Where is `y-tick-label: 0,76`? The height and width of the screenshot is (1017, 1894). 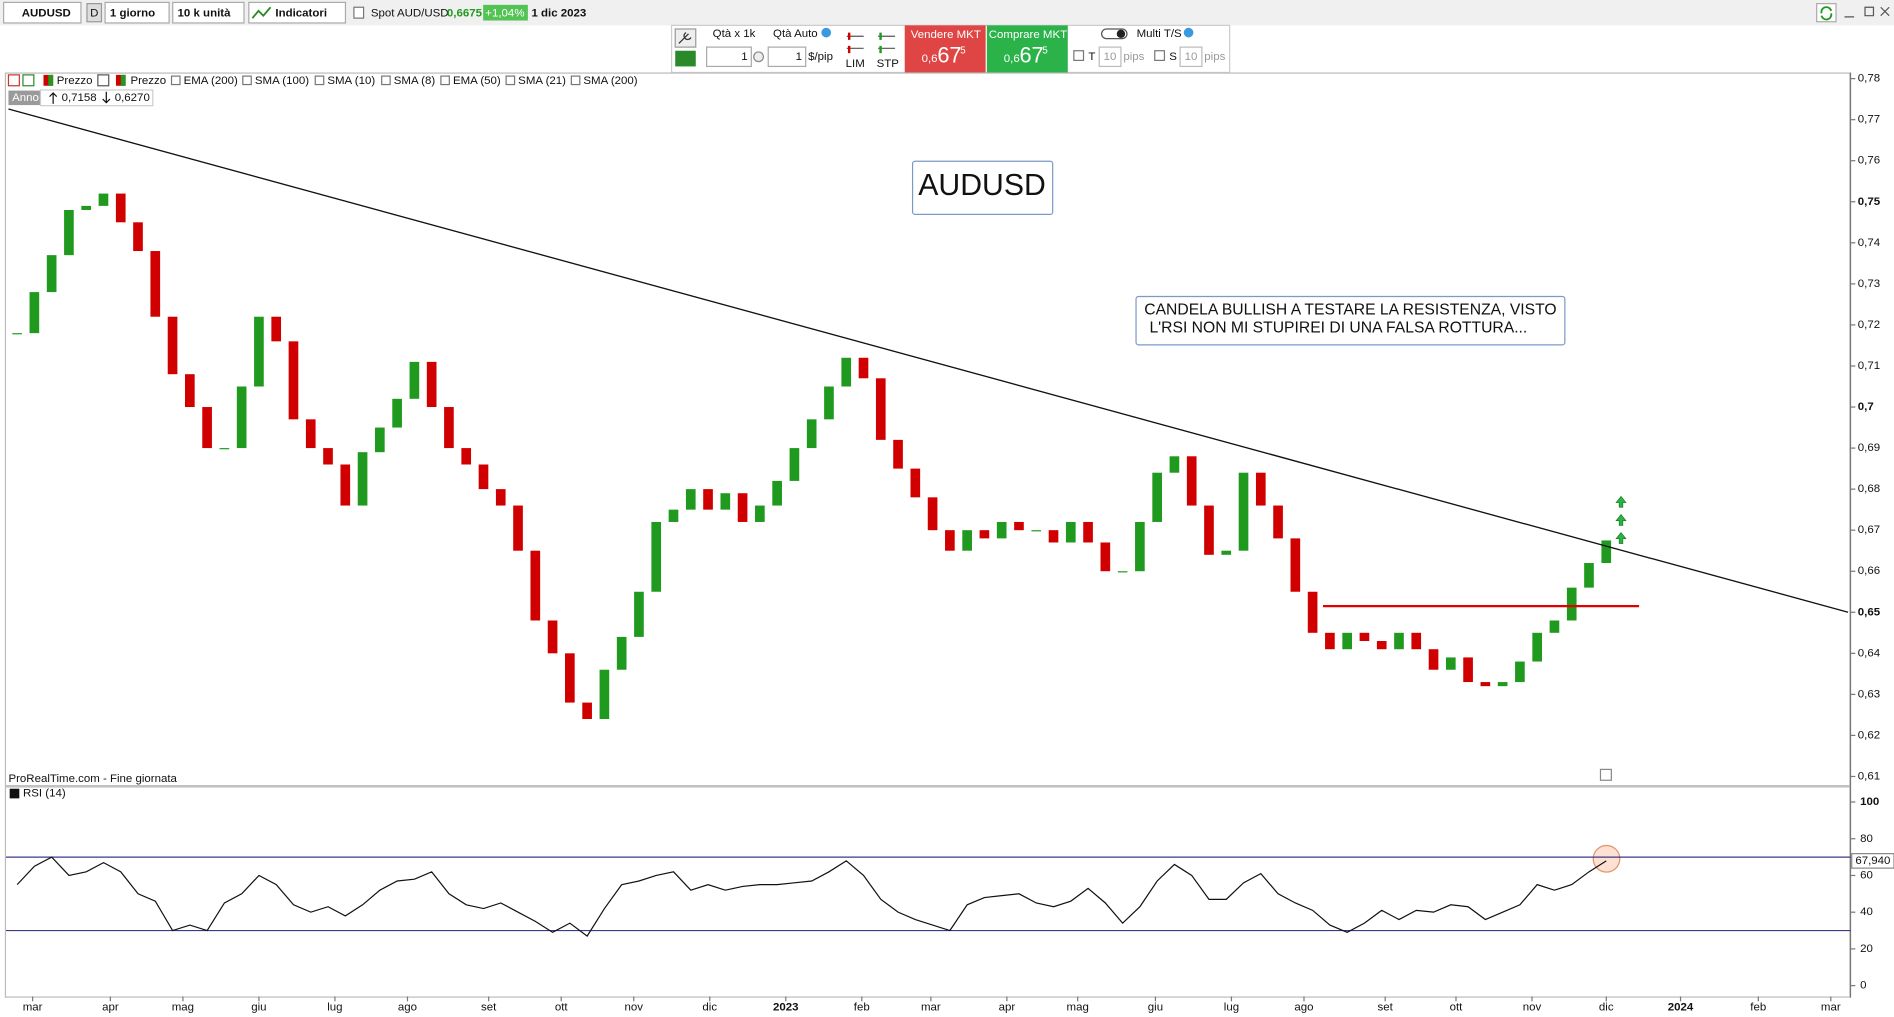
y-tick-label: 0,76 is located at coordinates (1869, 161).